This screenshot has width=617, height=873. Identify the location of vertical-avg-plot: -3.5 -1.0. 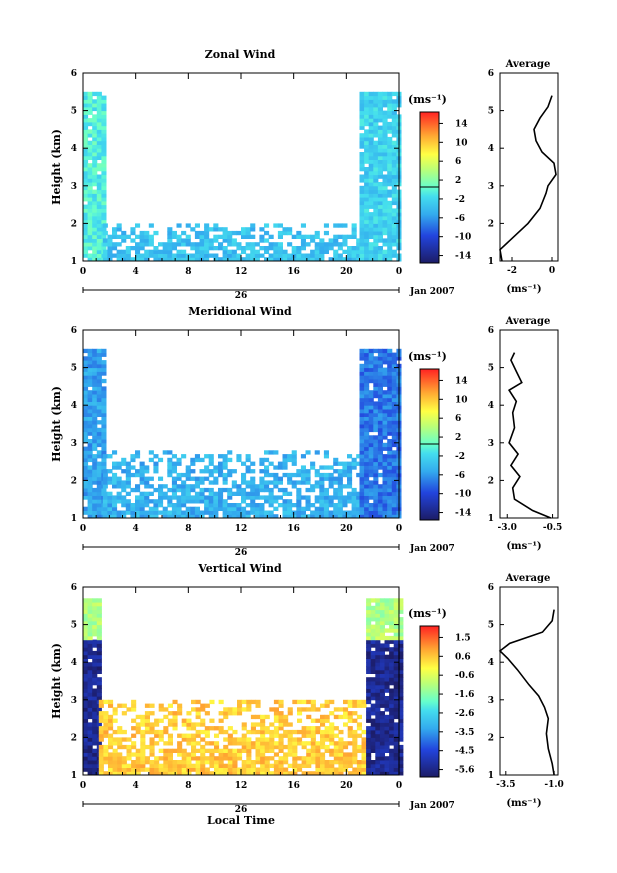
(530, 699).